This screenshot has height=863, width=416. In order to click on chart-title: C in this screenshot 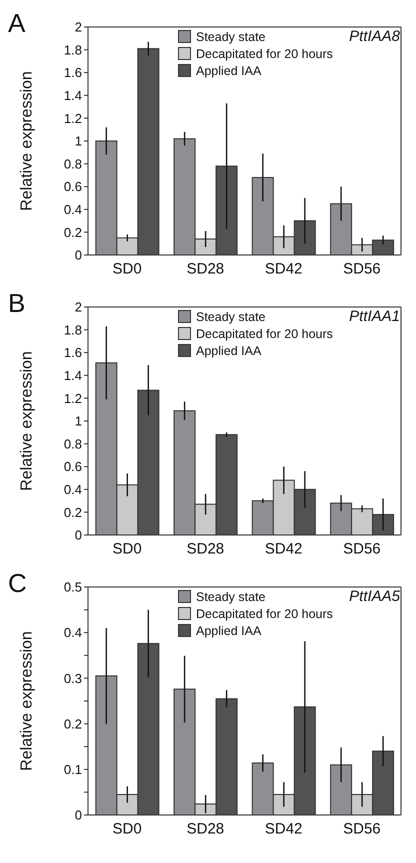, I will do `click(17, 583)`.